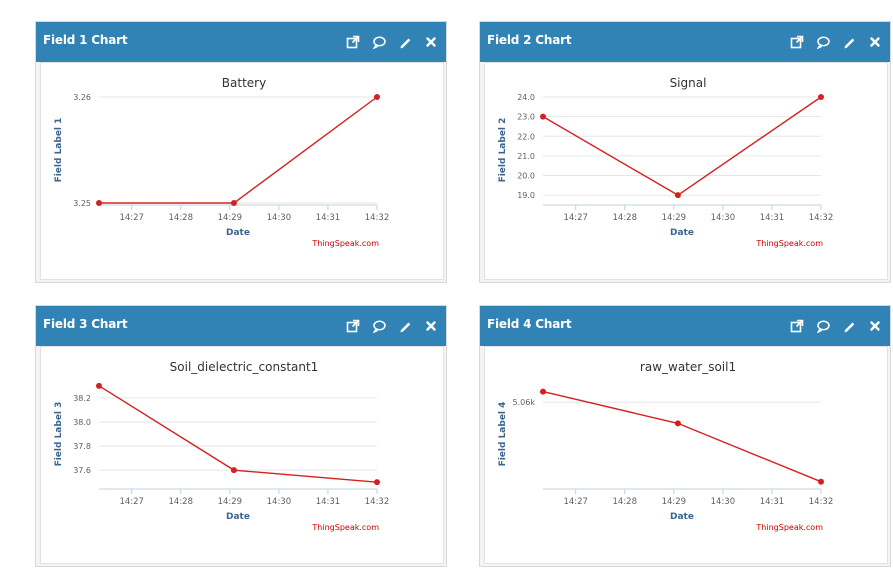 The height and width of the screenshot is (578, 893). What do you see at coordinates (526, 117) in the screenshot?
I see `y-tick-label: 23.0` at bounding box center [526, 117].